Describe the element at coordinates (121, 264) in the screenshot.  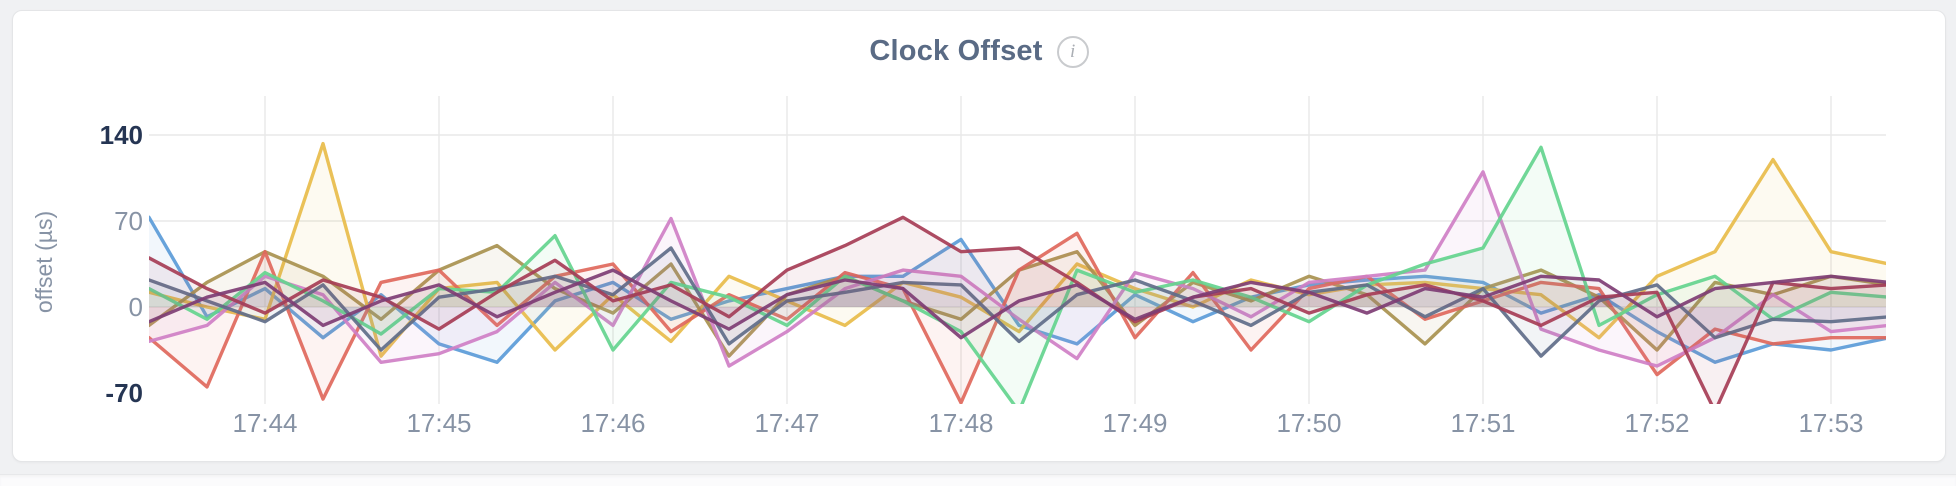
I see `y-axis-labels: 140 70 0 -70` at that location.